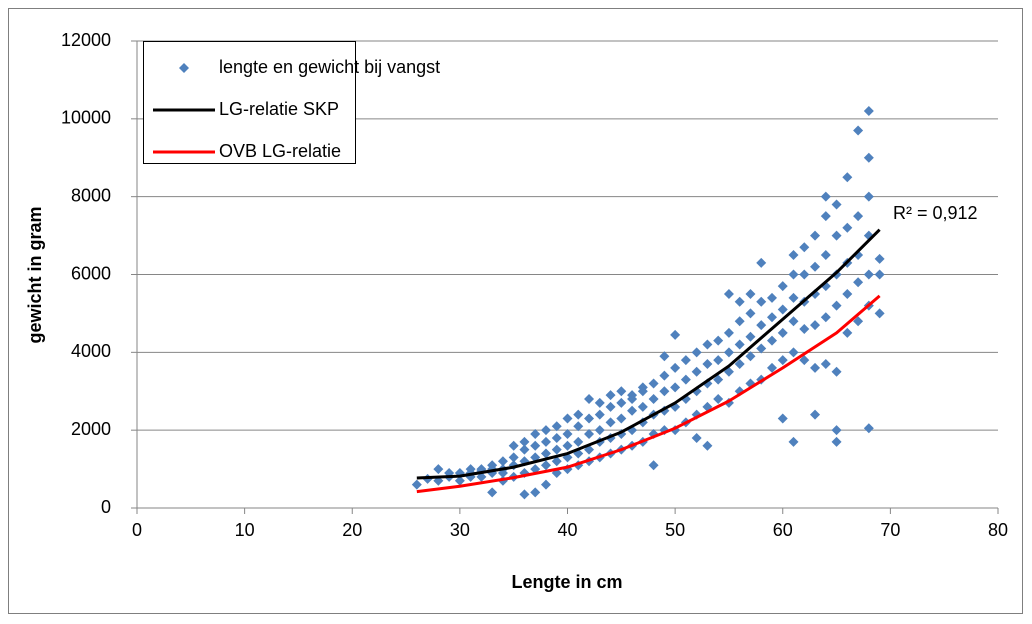  What do you see at coordinates (566, 582) in the screenshot?
I see `x-axis-title: Lengte in cm` at bounding box center [566, 582].